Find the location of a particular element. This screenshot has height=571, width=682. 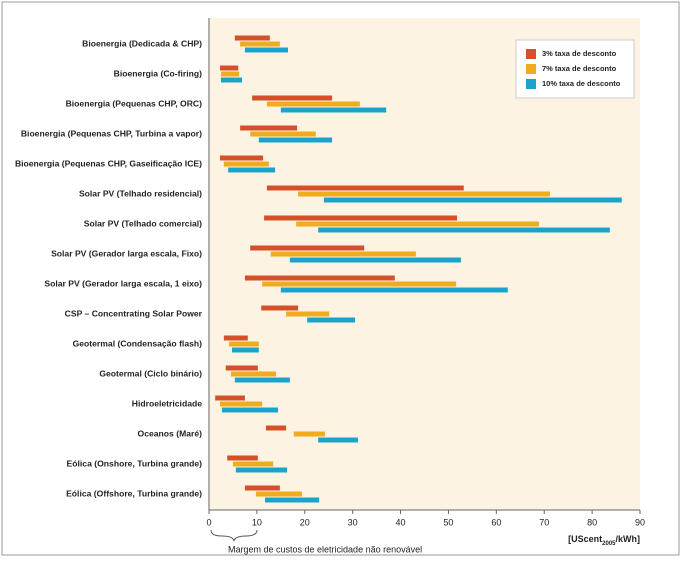

x-tick-label: 10 is located at coordinates (257, 522).